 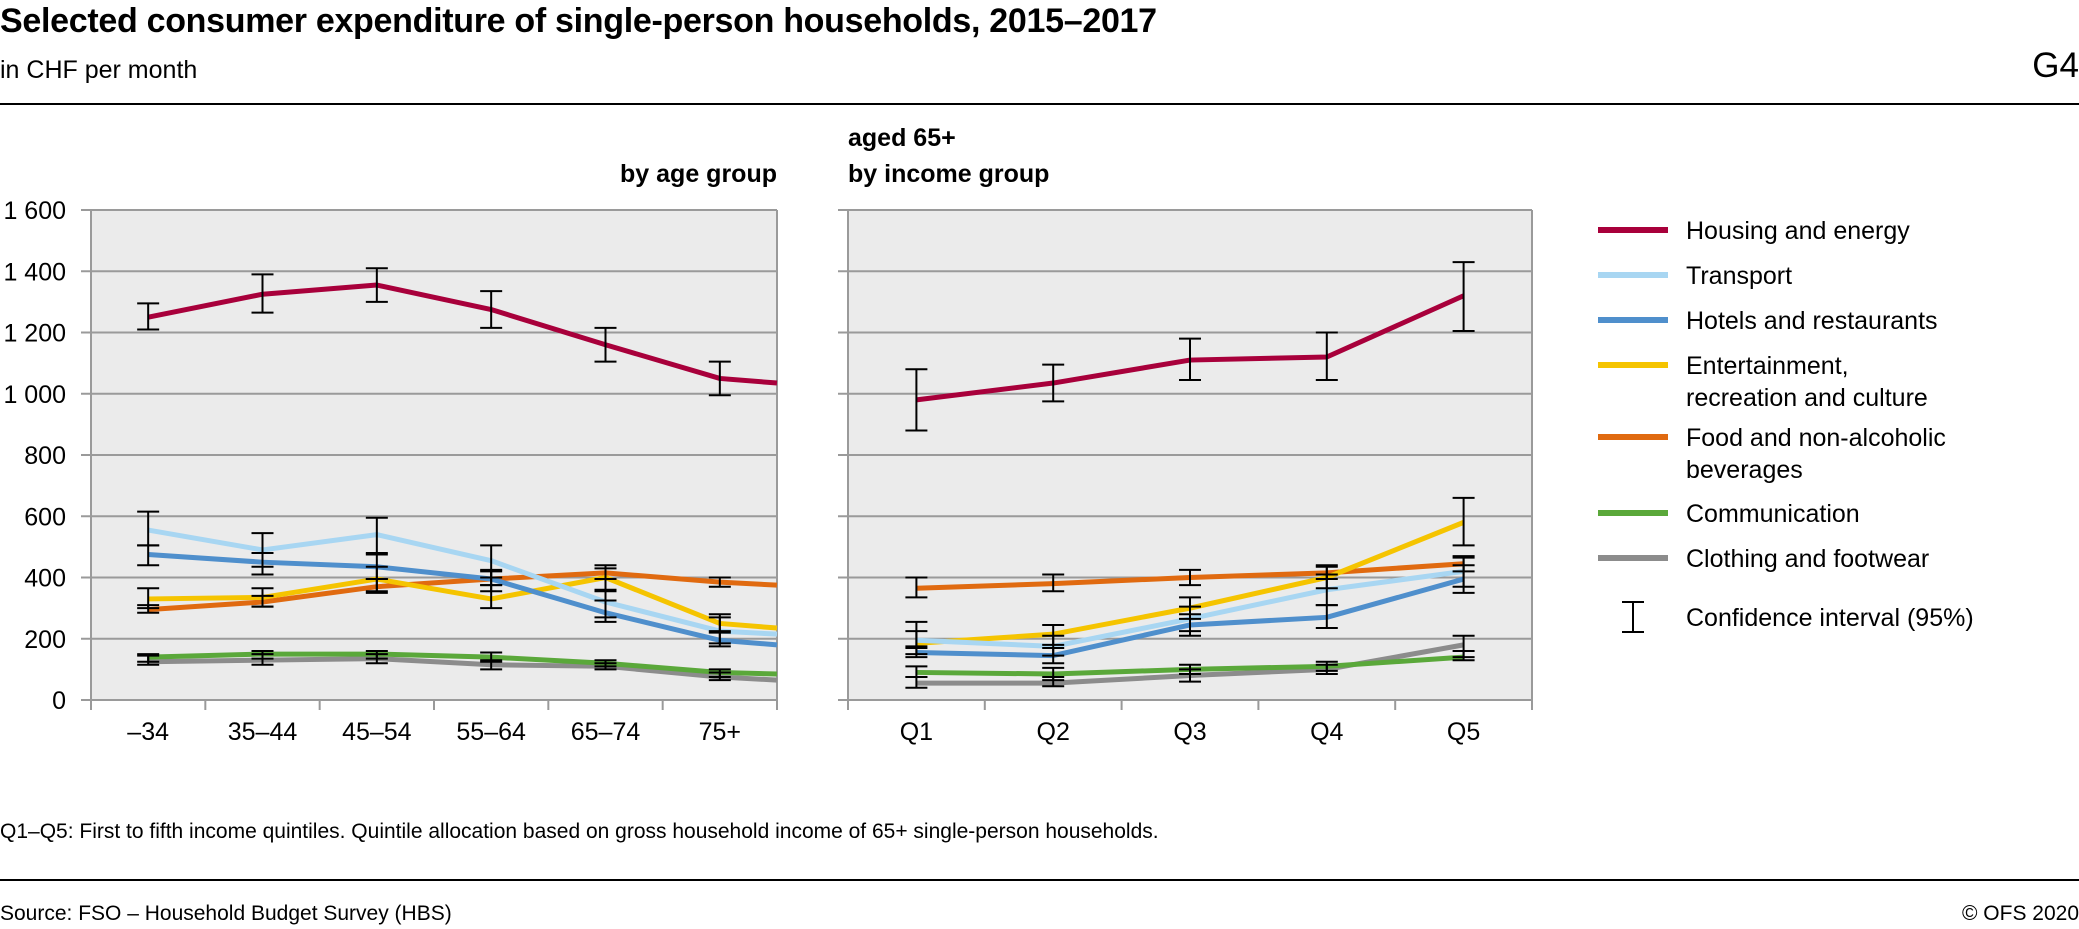 What do you see at coordinates (59, 701) in the screenshot?
I see `y-tick-label: 0` at bounding box center [59, 701].